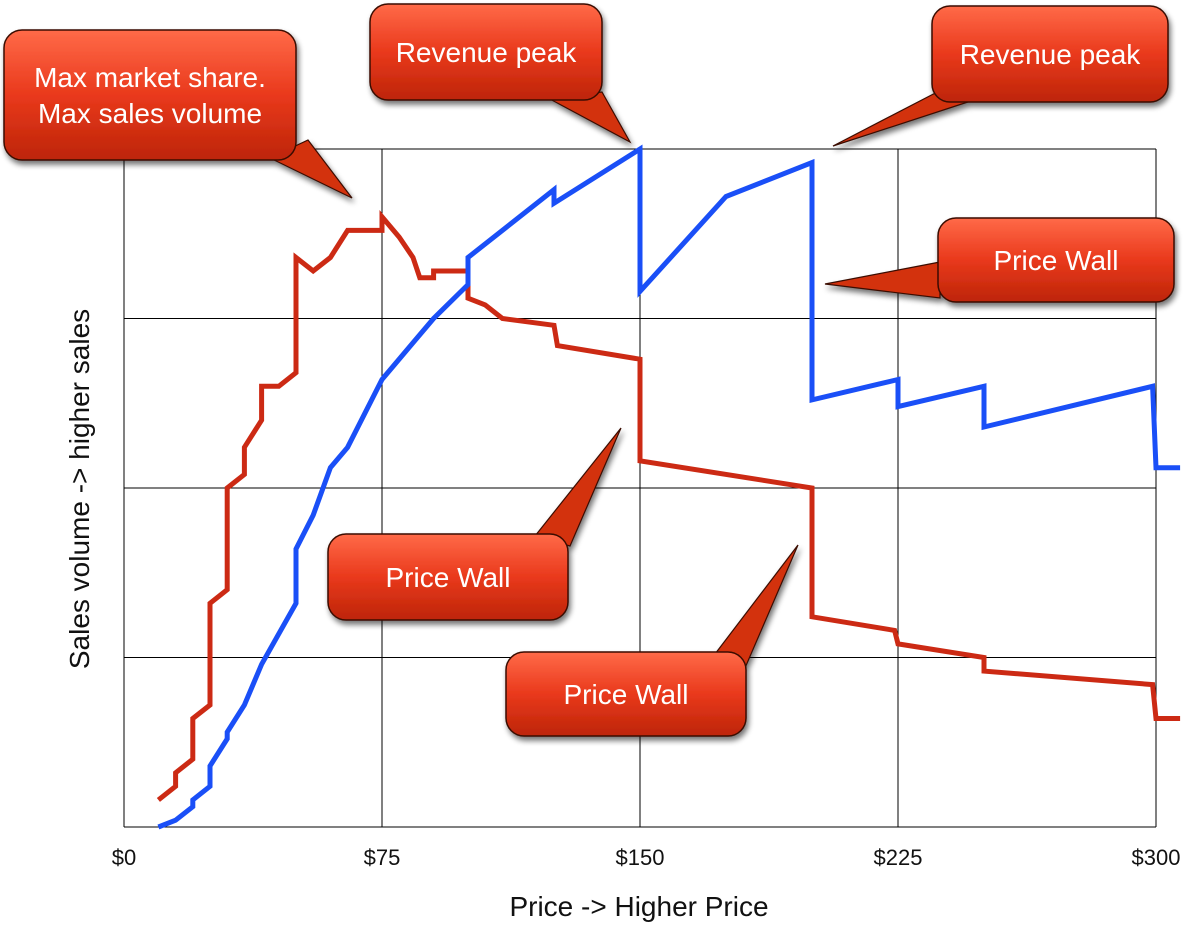 The width and height of the screenshot is (1184, 925). I want to click on callout-text: Max market share., so click(150, 77).